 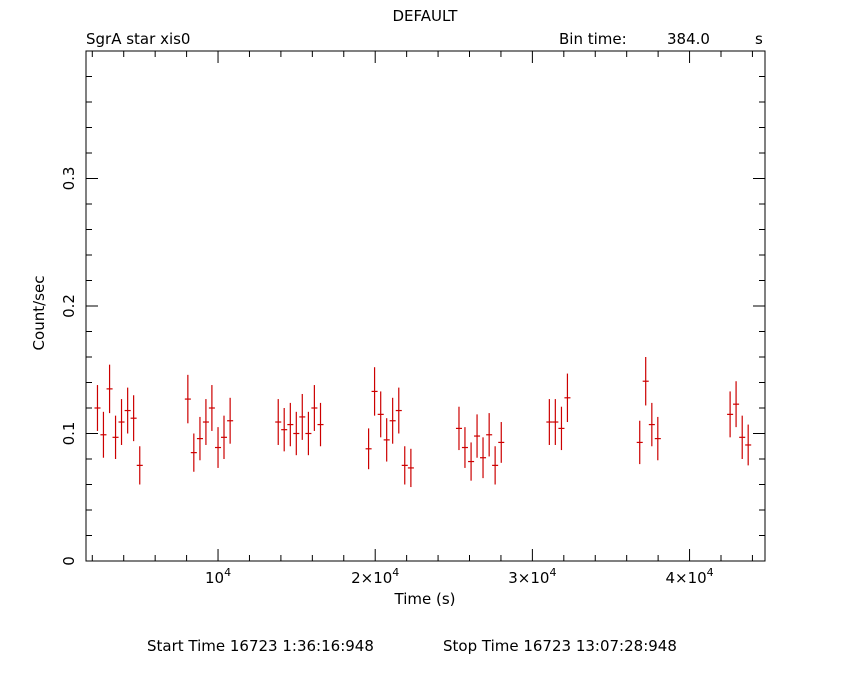 I want to click on x-tick-label: 104, so click(x=218, y=576).